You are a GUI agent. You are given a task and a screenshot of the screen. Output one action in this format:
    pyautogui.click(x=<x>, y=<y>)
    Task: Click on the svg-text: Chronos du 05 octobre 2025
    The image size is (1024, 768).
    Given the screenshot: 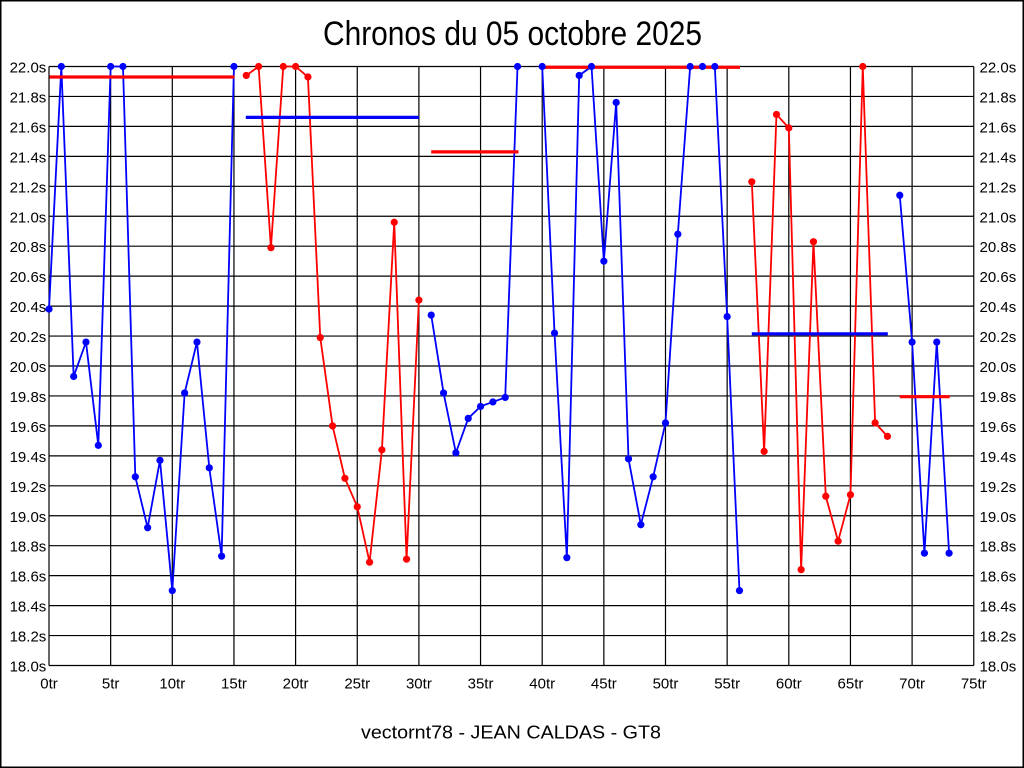 What is the action you would take?
    pyautogui.click(x=512, y=34)
    